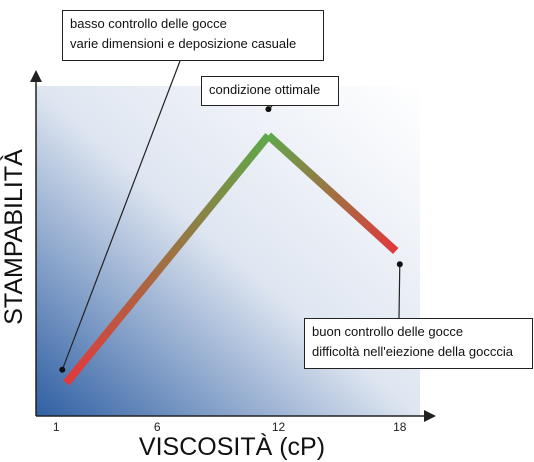  Describe the element at coordinates (332, 193) in the screenshot. I see `line-segment-falling` at that location.